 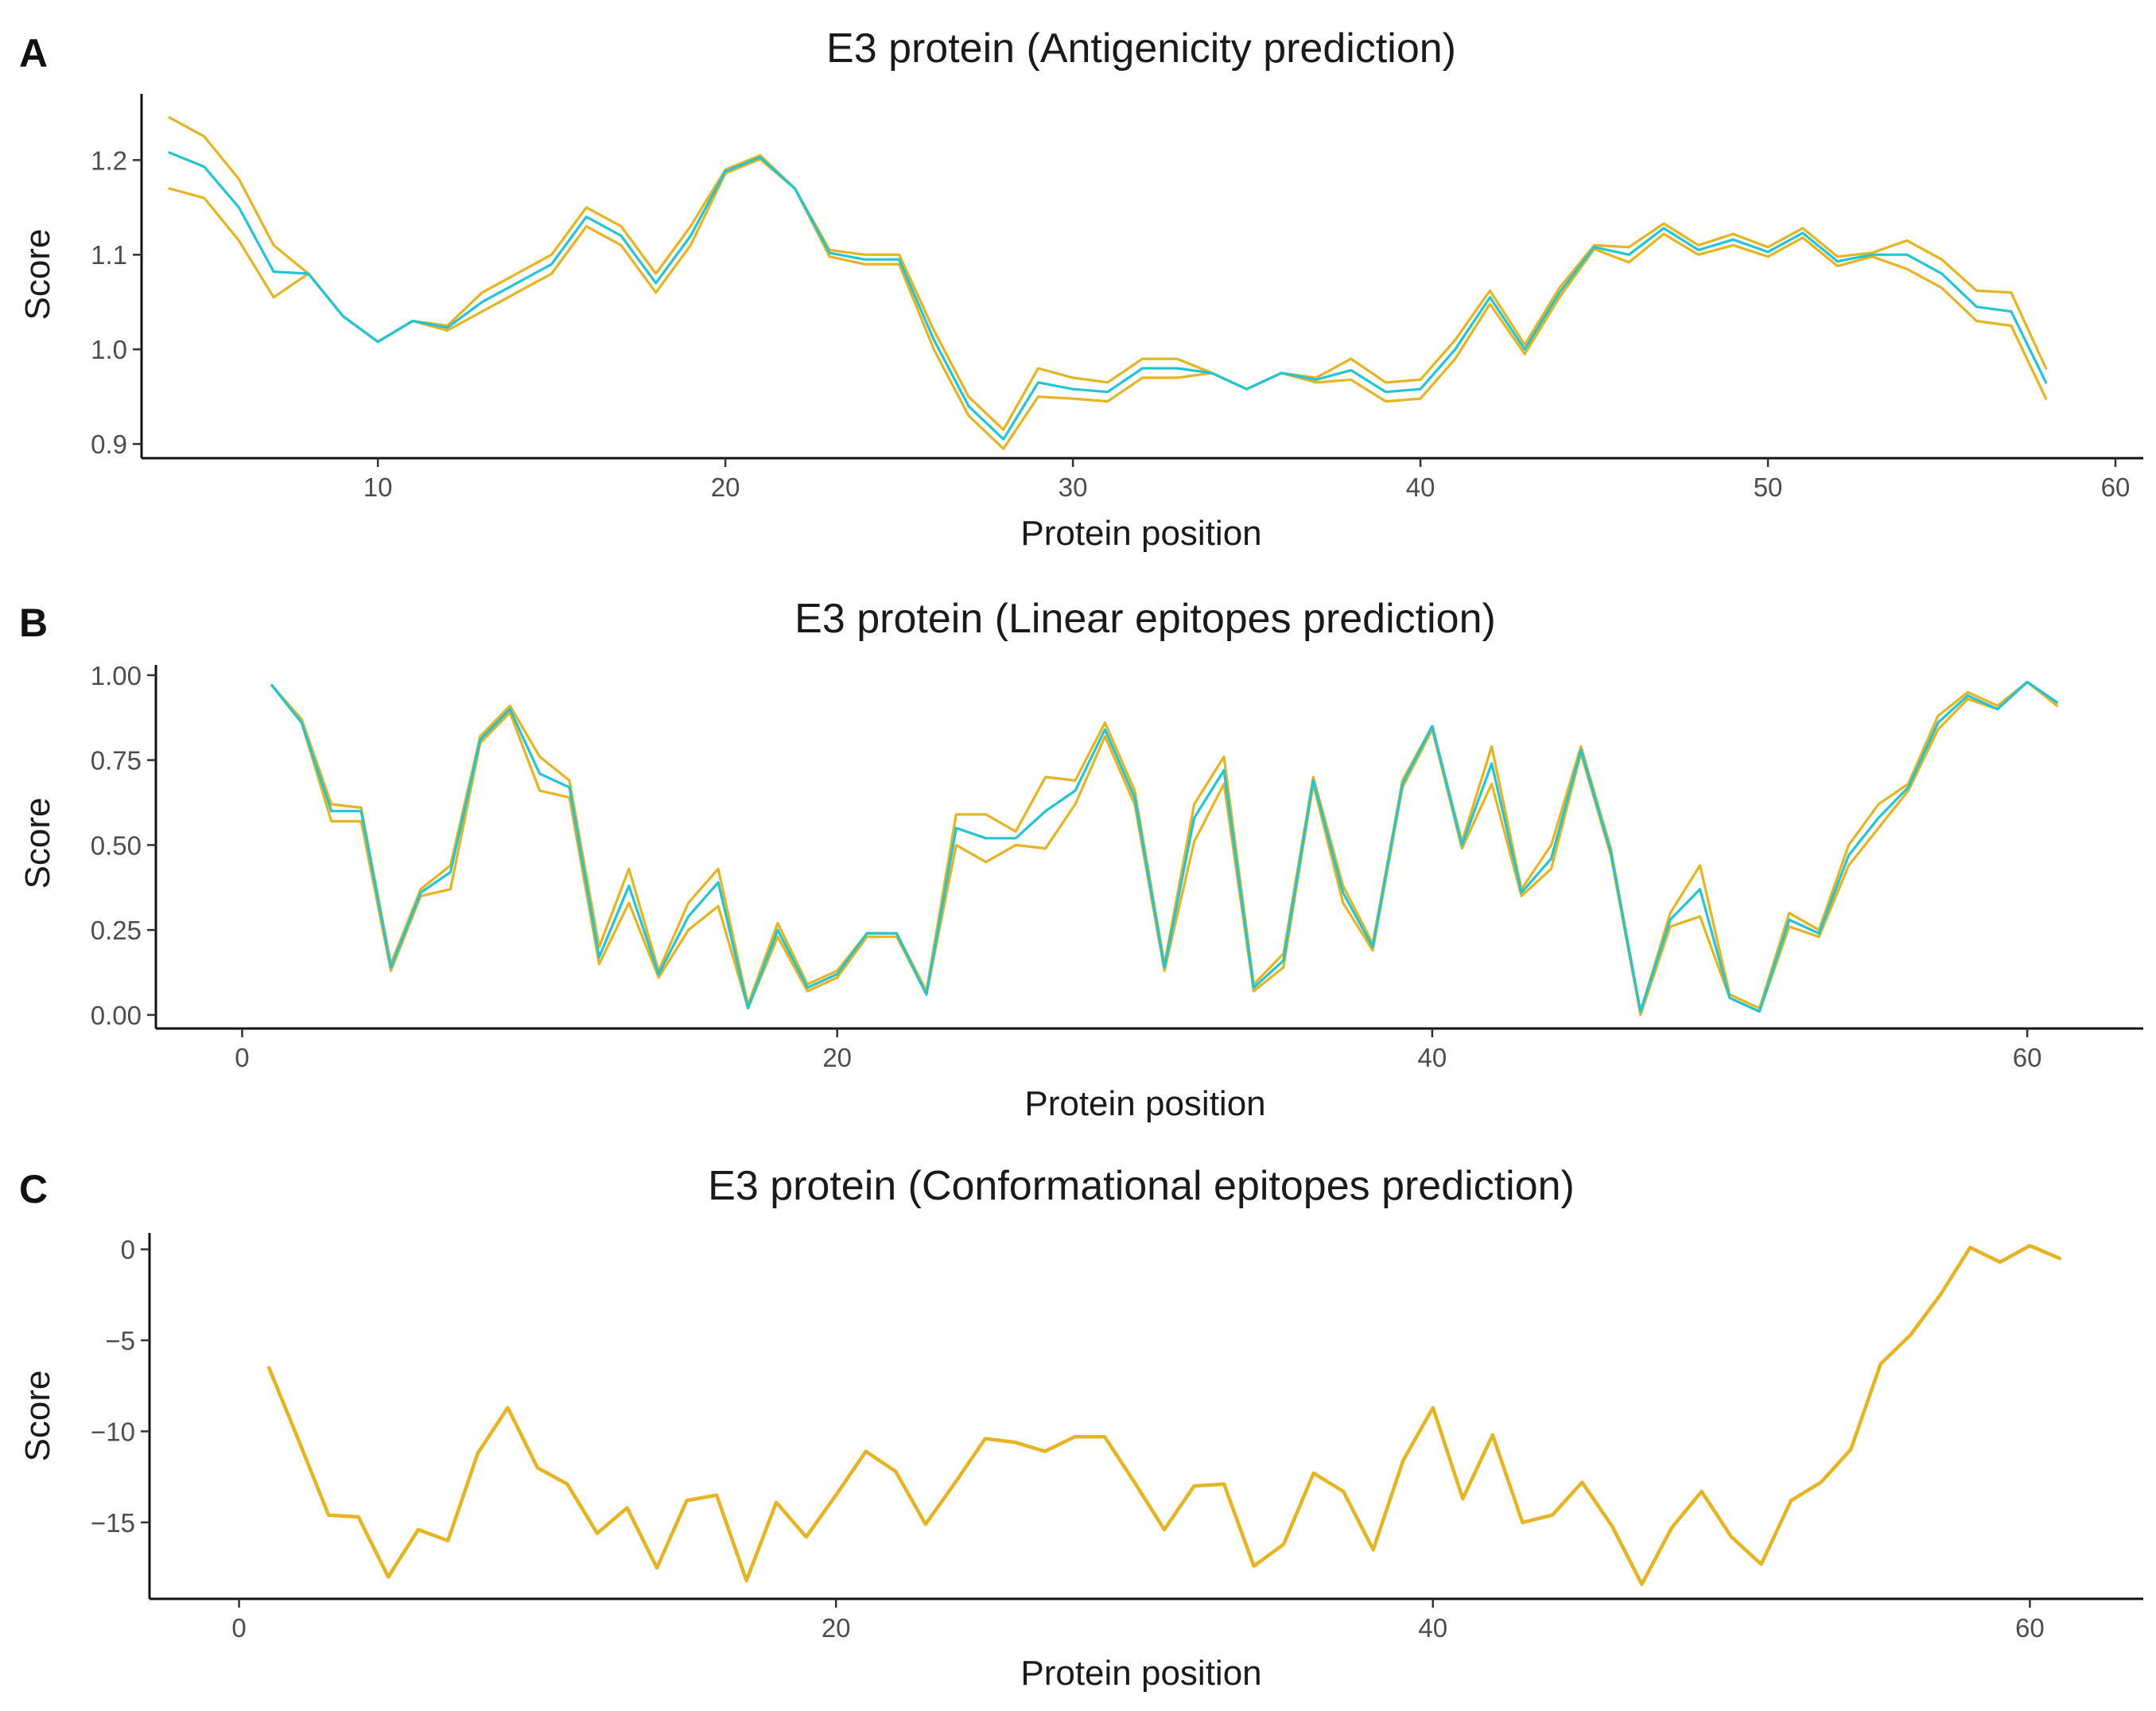 What do you see at coordinates (37, 275) in the screenshot?
I see `panel-a-y-axis-label: Score` at bounding box center [37, 275].